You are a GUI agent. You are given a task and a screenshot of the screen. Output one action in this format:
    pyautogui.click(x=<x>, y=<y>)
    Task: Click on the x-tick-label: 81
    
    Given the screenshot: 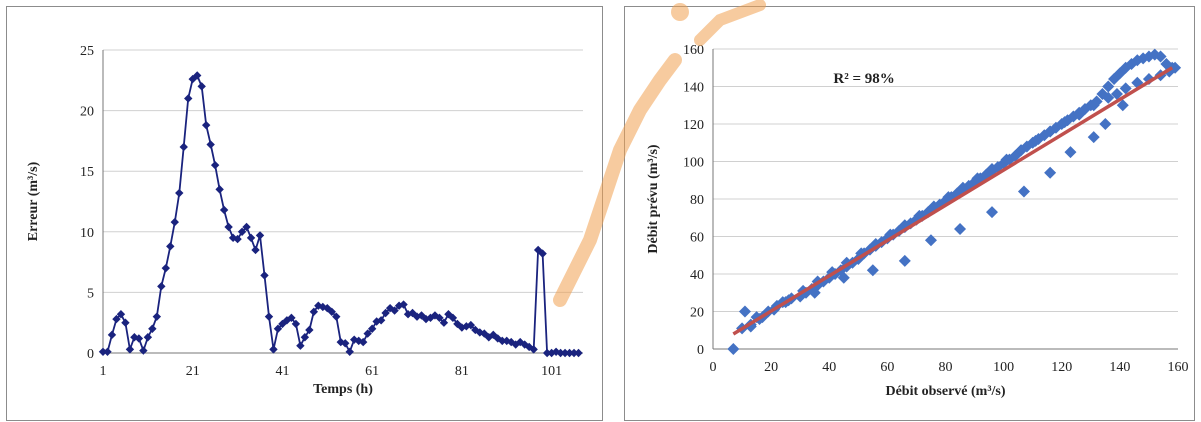 What is the action you would take?
    pyautogui.click(x=462, y=371)
    